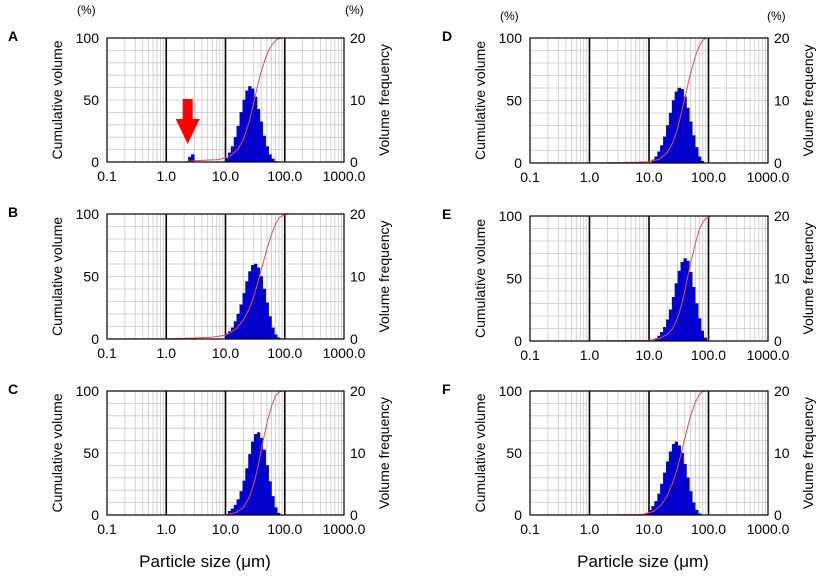 Image resolution: width=829 pixels, height=577 pixels. What do you see at coordinates (768, 177) in the screenshot?
I see `x-tick-label-d: 1000.0` at bounding box center [768, 177].